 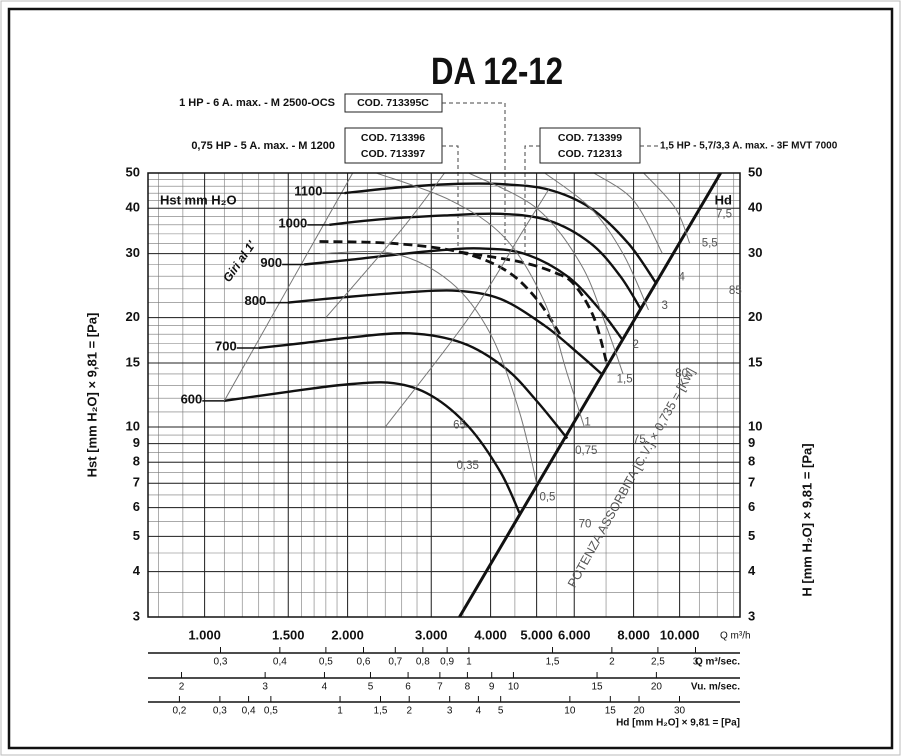 I want to click on motor-desc: 0,75 HP - 5 A. max. - M 1200, so click(x=263, y=146).